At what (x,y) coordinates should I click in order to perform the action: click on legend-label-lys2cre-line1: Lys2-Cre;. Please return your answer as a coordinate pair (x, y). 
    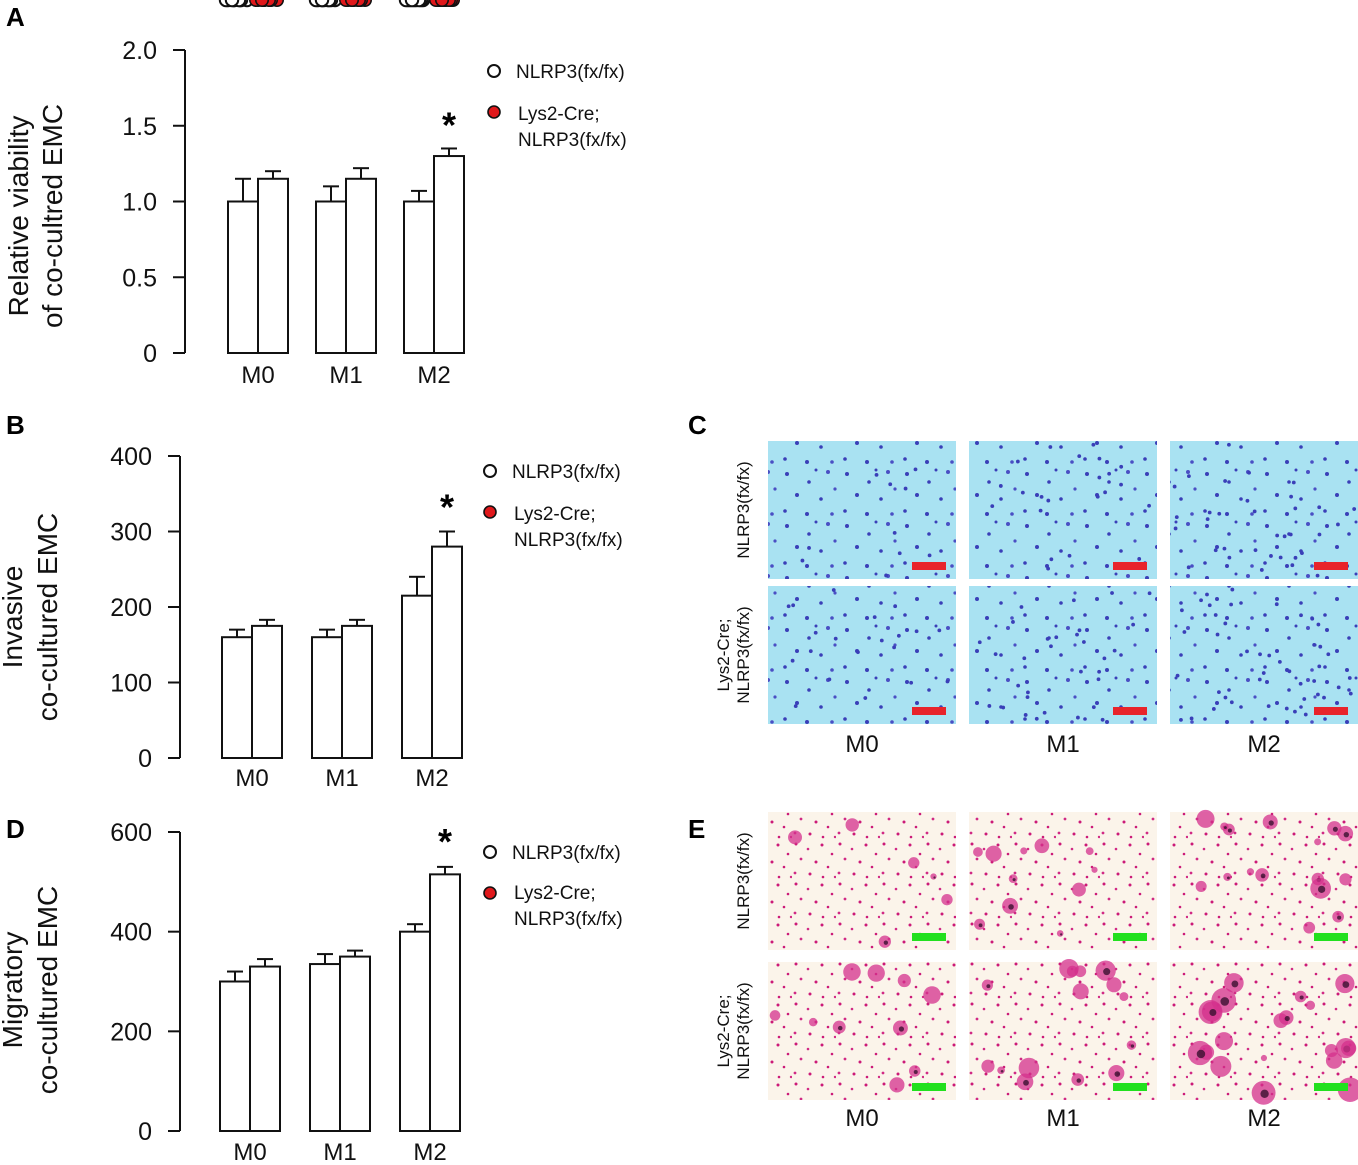
    Looking at the image, I should click on (555, 514).